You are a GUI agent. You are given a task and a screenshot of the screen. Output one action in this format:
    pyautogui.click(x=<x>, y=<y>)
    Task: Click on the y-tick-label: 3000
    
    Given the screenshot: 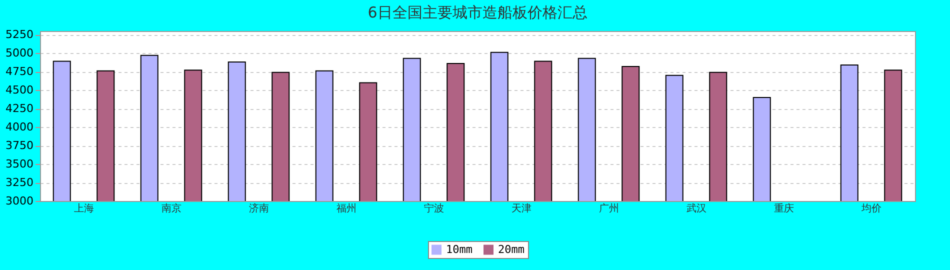 What is the action you would take?
    pyautogui.click(x=20, y=201)
    